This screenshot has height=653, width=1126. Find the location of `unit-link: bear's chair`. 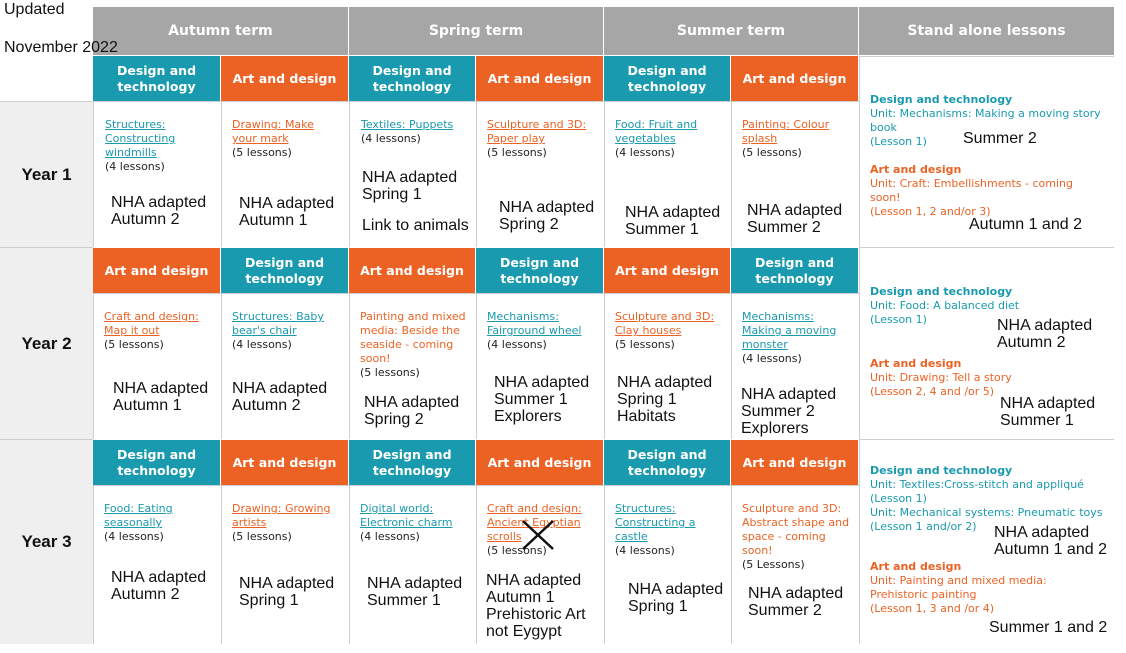

unit-link: bear's chair is located at coordinates (264, 330).